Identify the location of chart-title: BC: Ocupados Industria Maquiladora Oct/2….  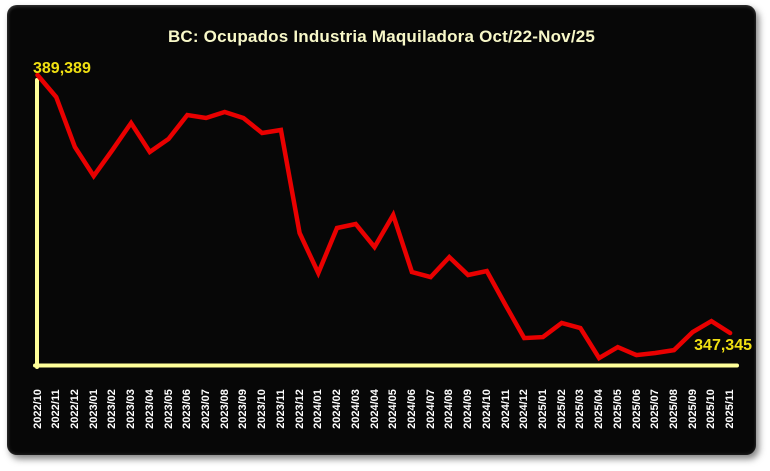
(381, 36).